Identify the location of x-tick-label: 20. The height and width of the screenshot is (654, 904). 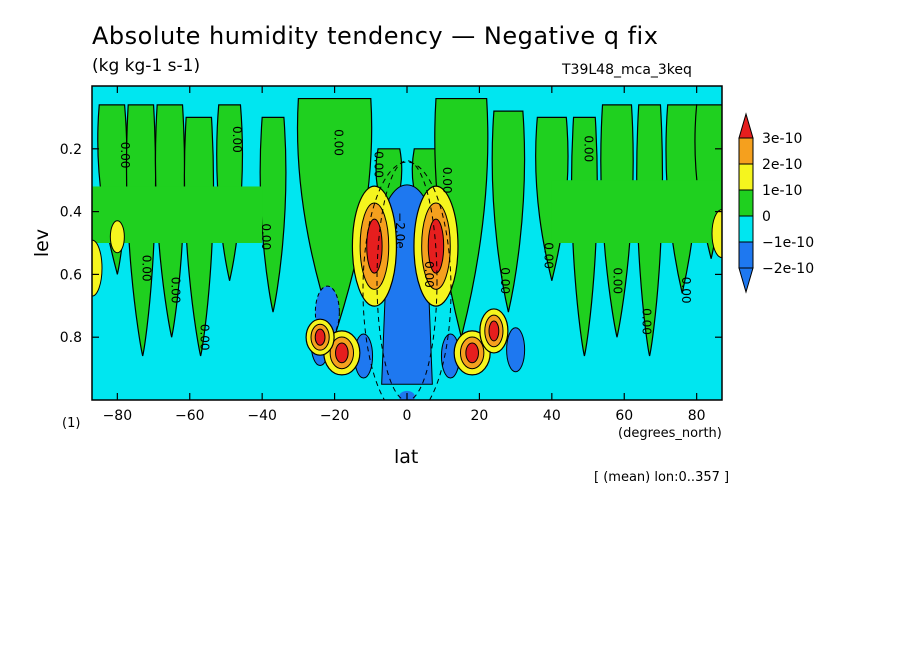
(479, 416).